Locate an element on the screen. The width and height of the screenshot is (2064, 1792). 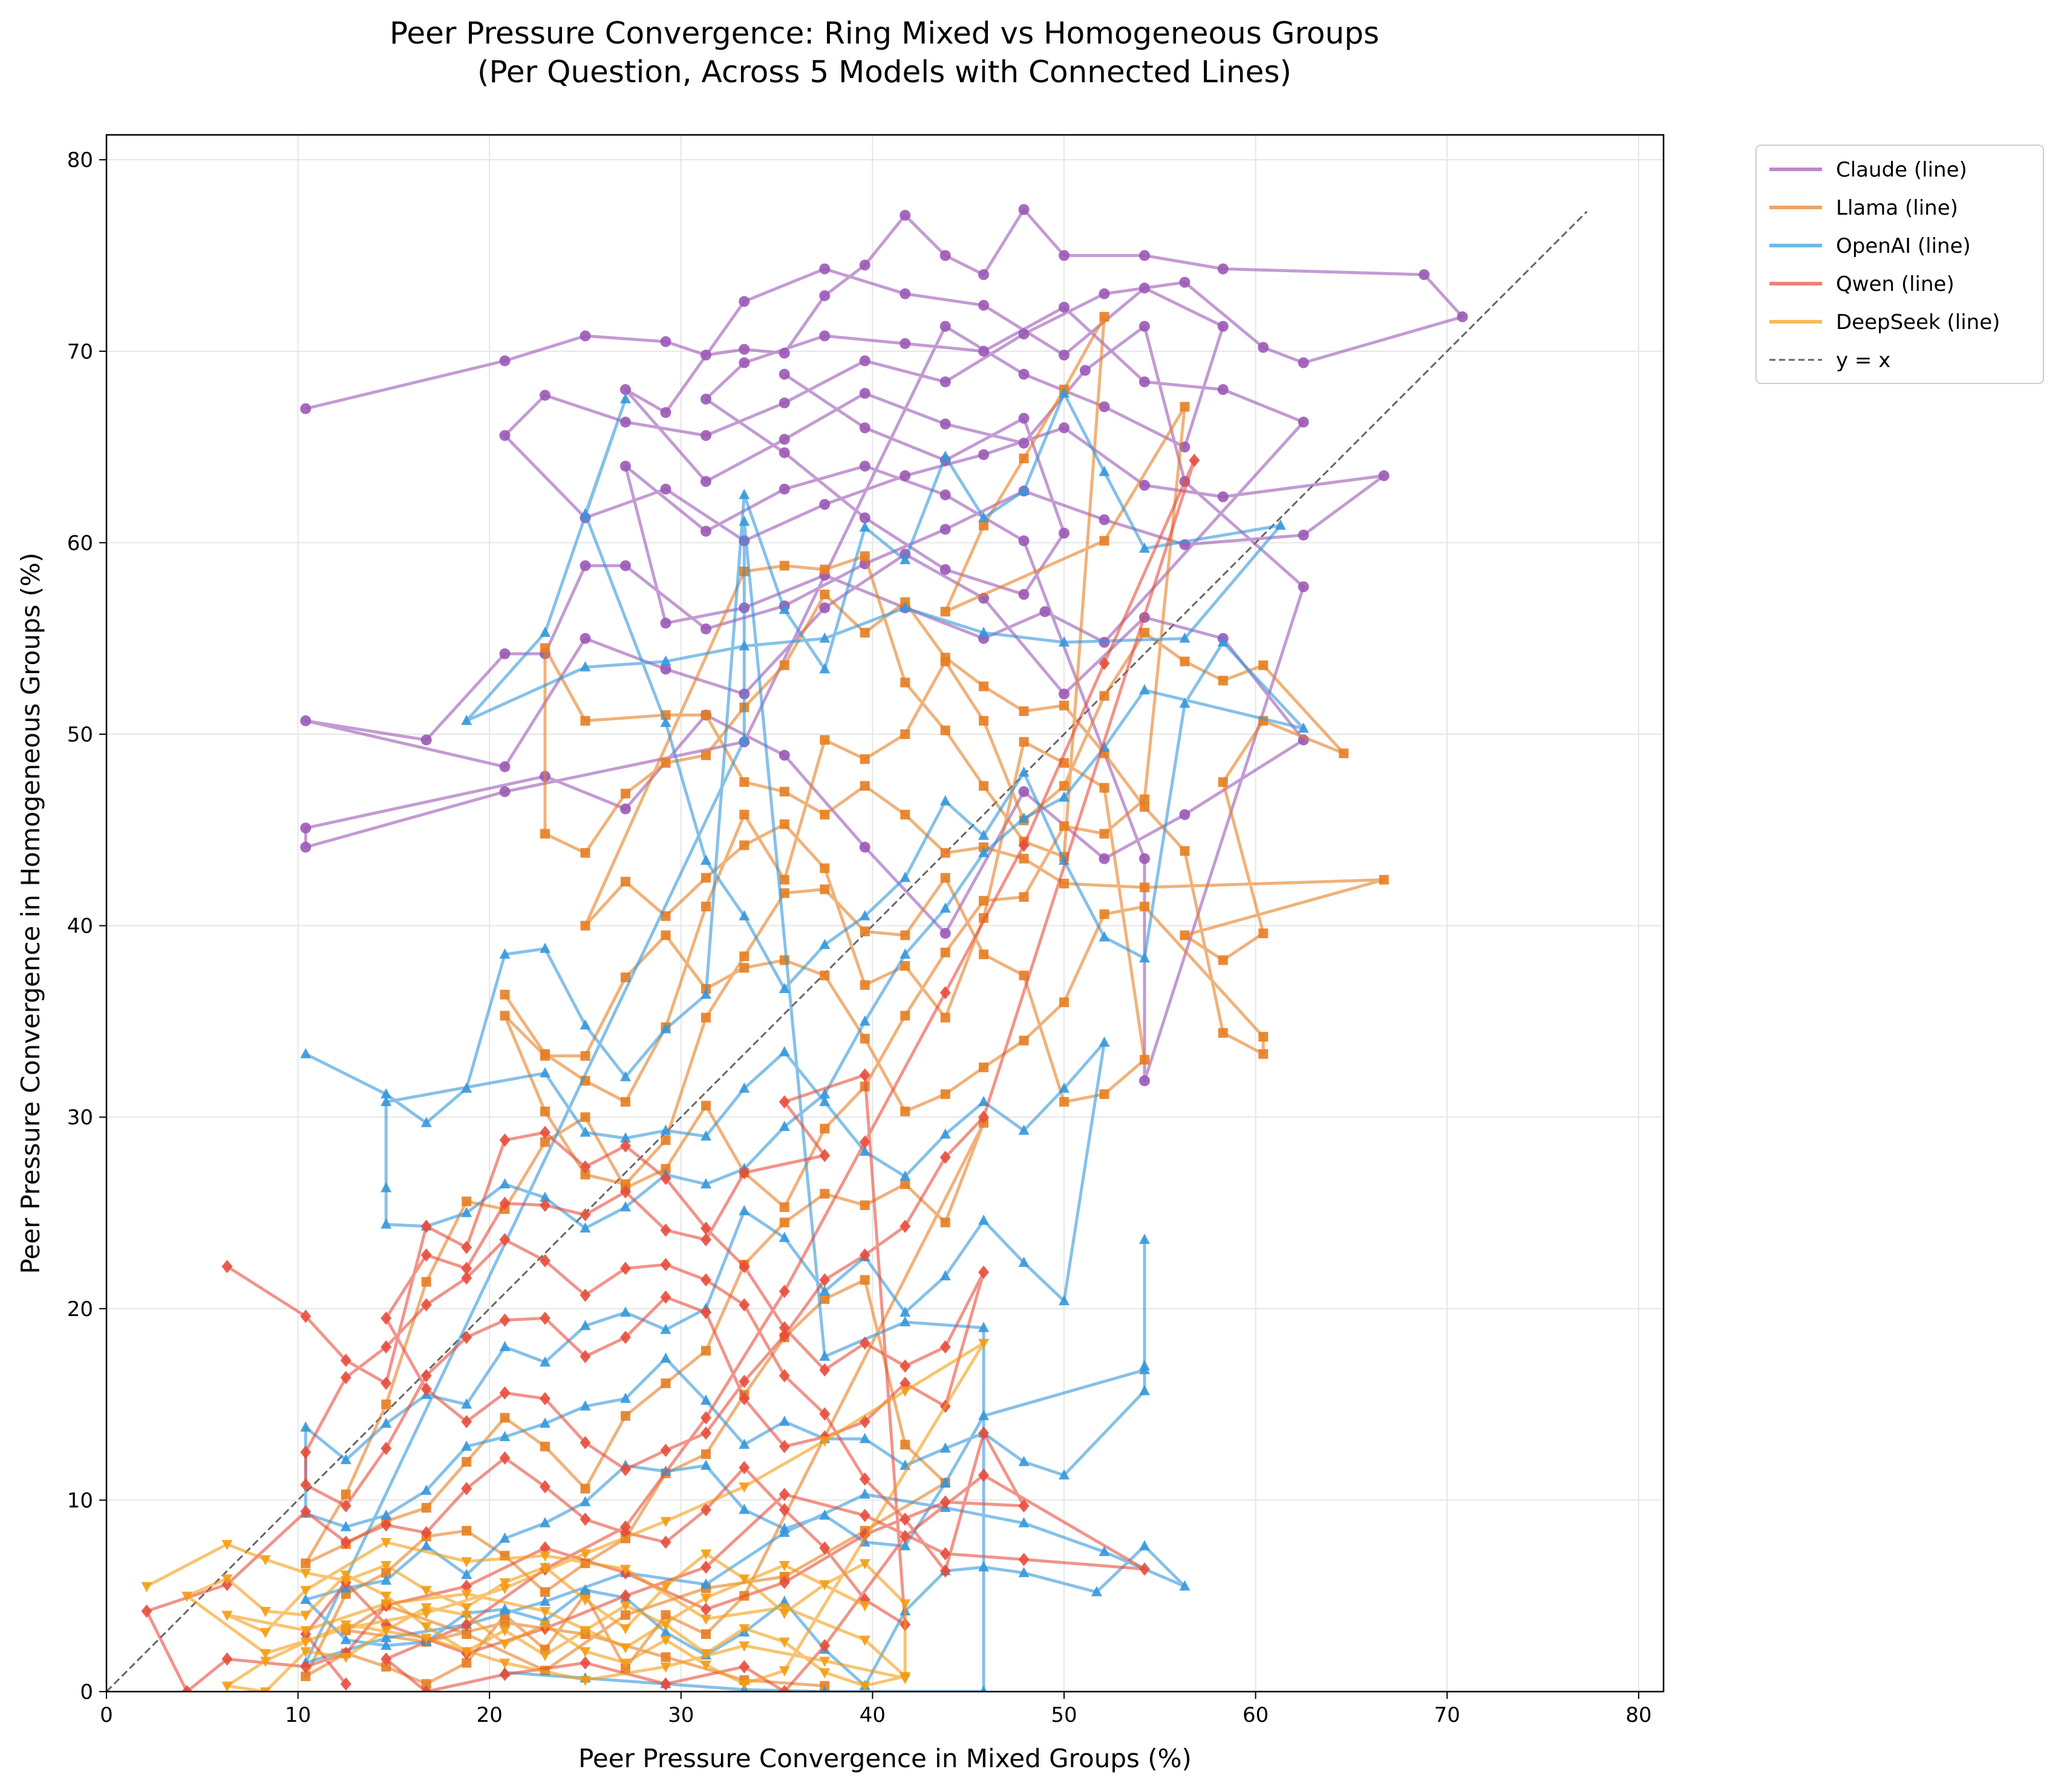
legend-label: y = x is located at coordinates (1863, 360).